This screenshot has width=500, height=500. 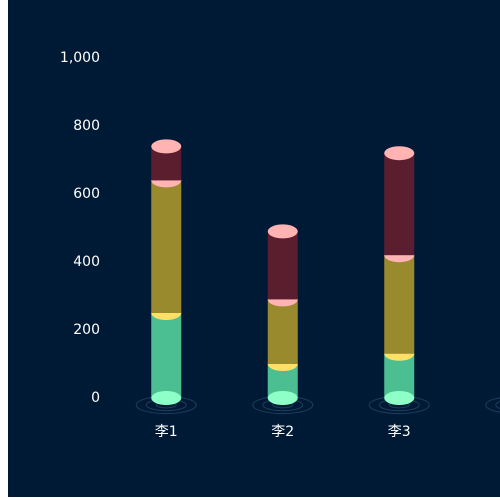 I want to click on x-tick-label: 李2, so click(x=282, y=432).